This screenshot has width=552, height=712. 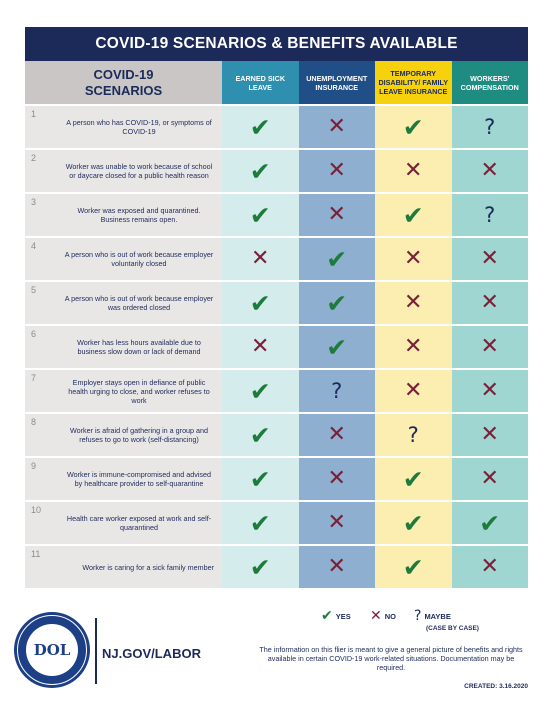 I want to click on benefit-cell-workers-compensation: ?, so click(x=489, y=215).